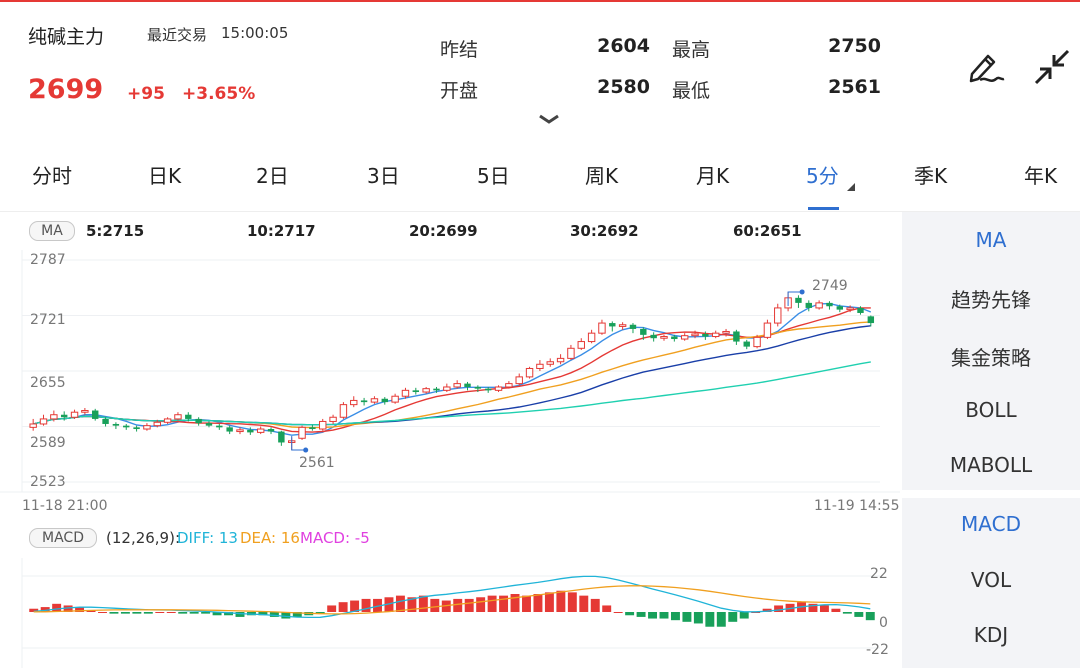 The height and width of the screenshot is (668, 1080). I want to click on stat-value-low: 2561, so click(854, 87).